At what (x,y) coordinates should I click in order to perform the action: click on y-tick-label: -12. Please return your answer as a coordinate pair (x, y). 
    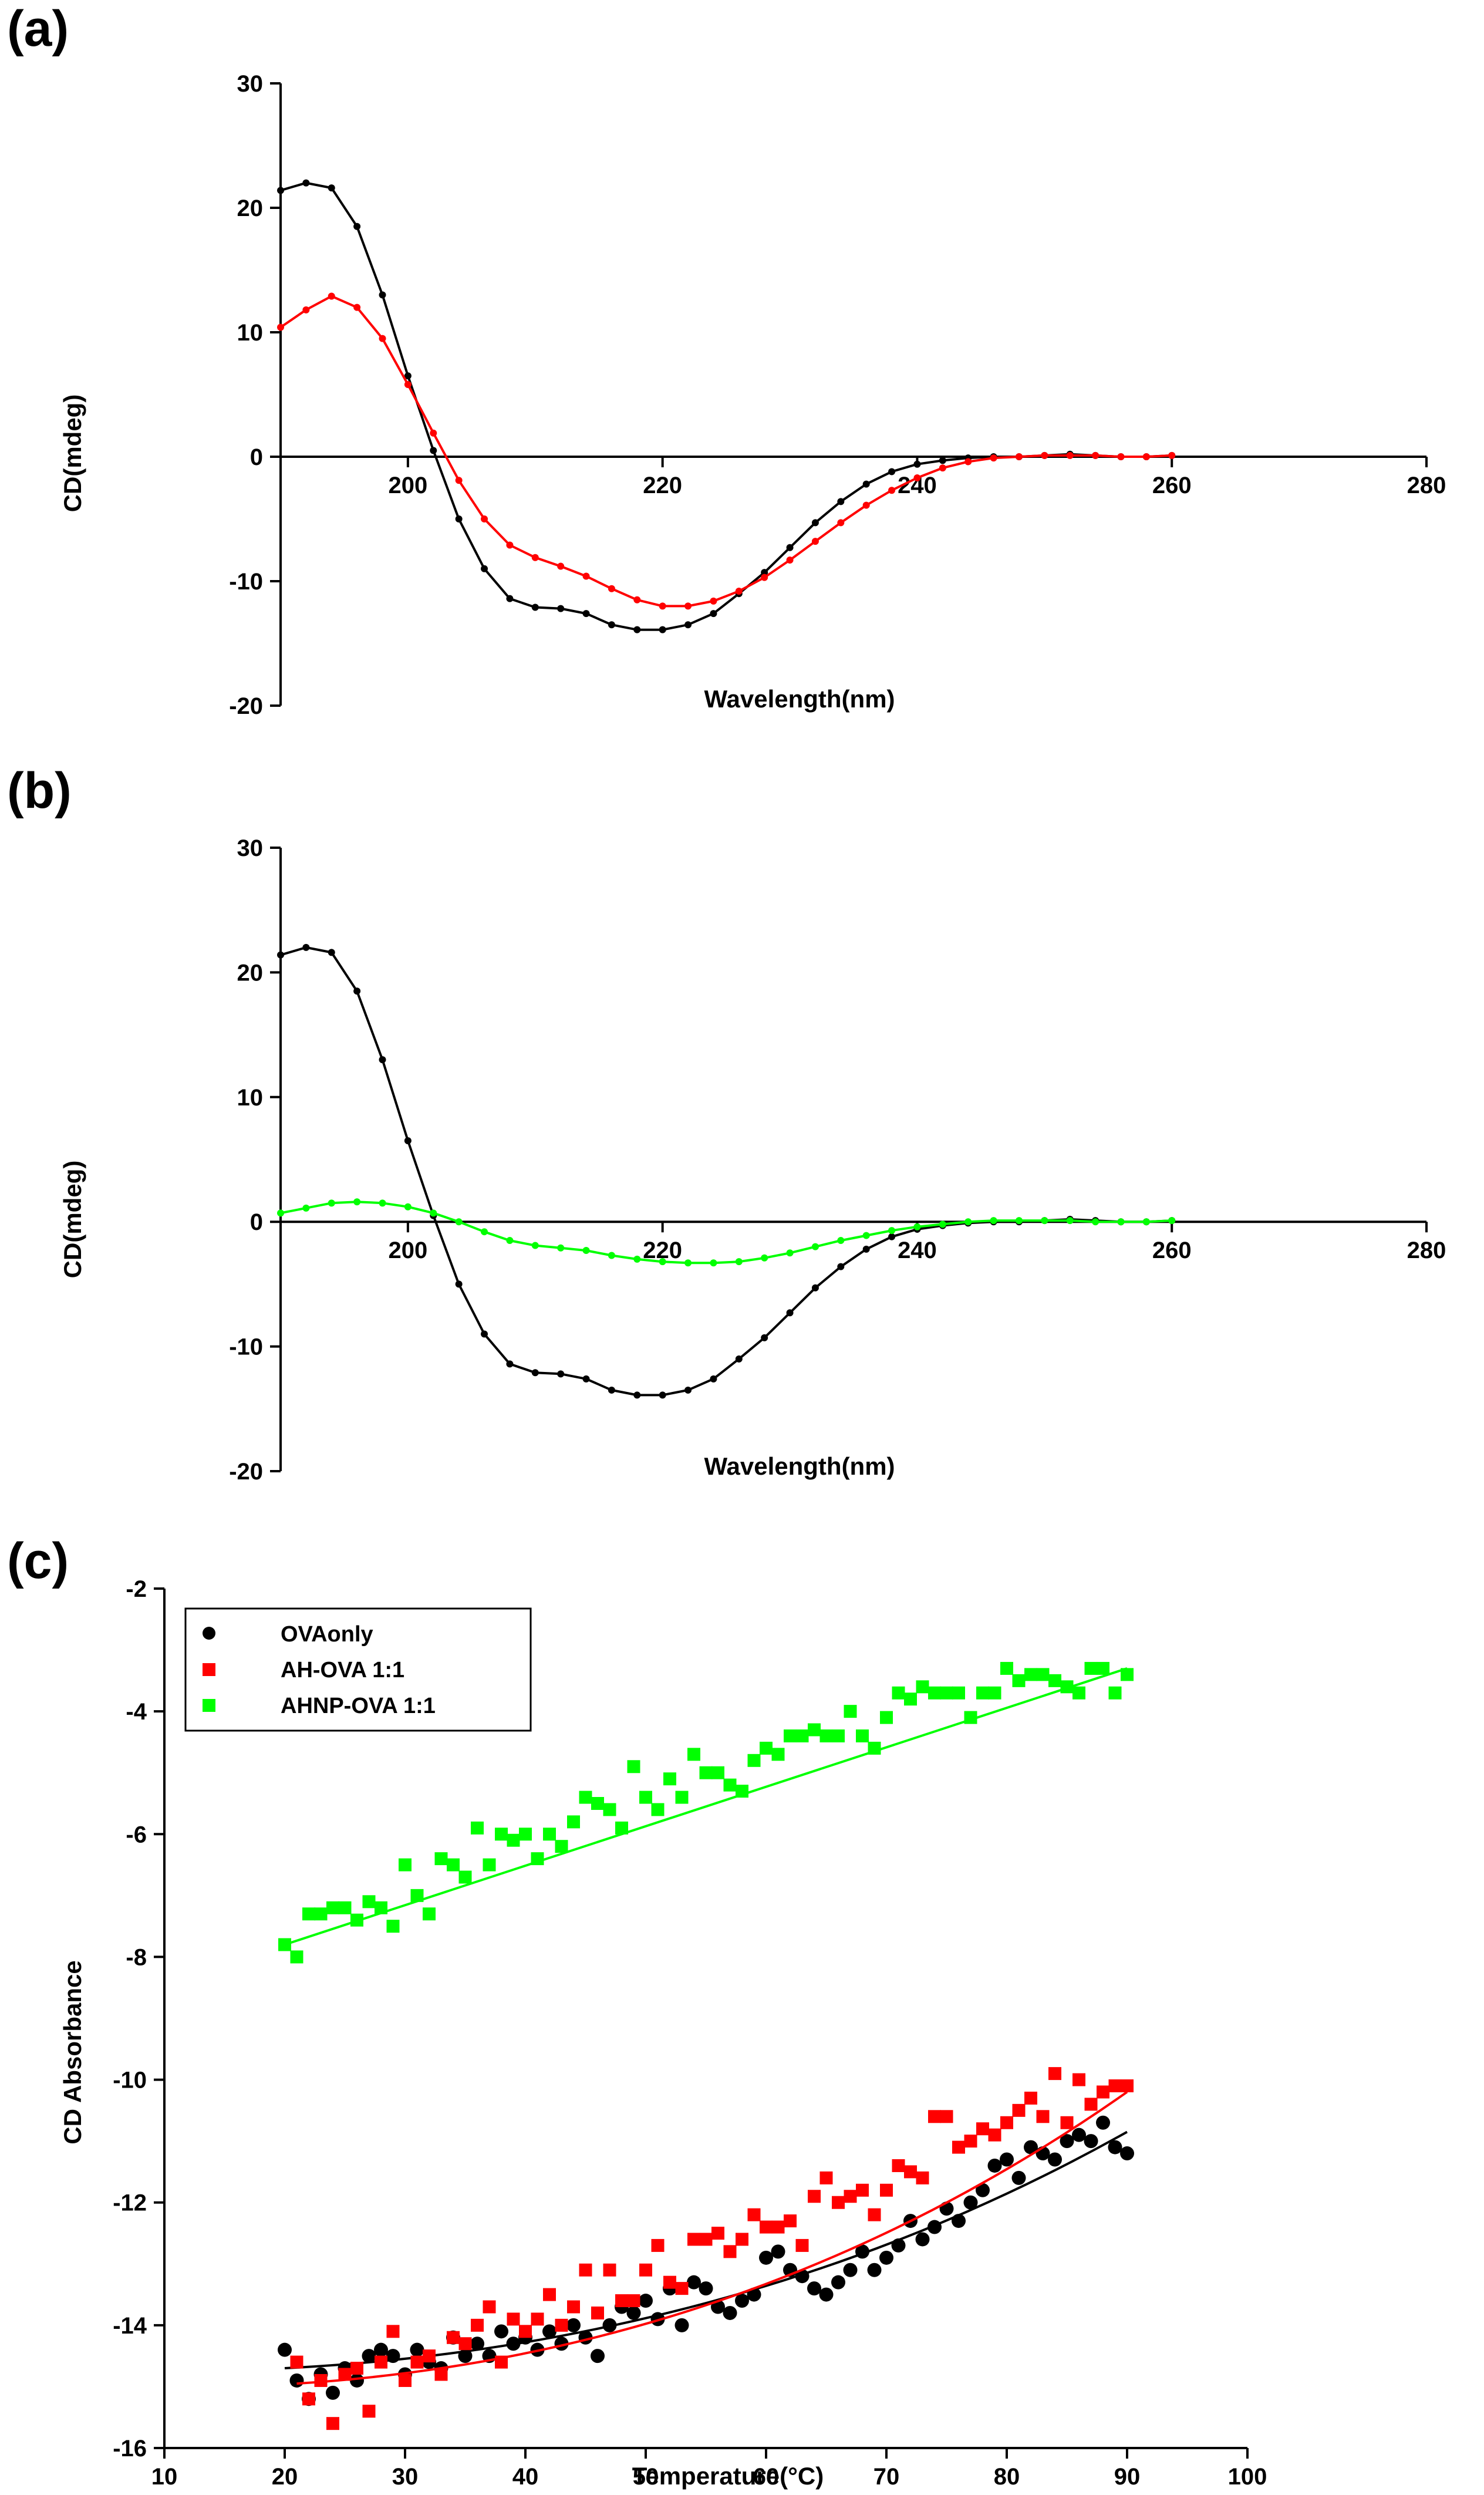
    Looking at the image, I should click on (130, 2203).